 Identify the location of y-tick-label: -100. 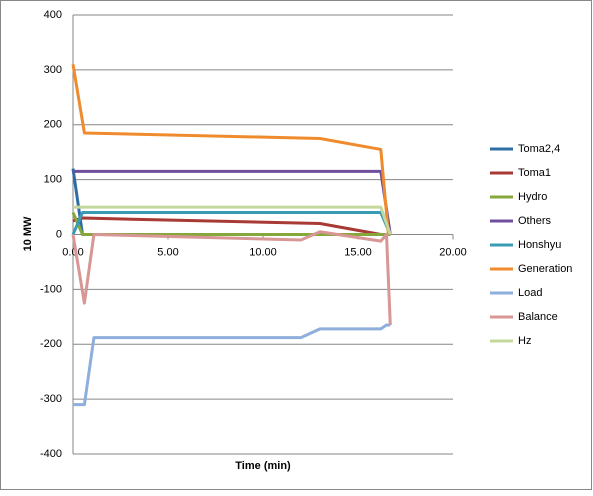
(51, 289).